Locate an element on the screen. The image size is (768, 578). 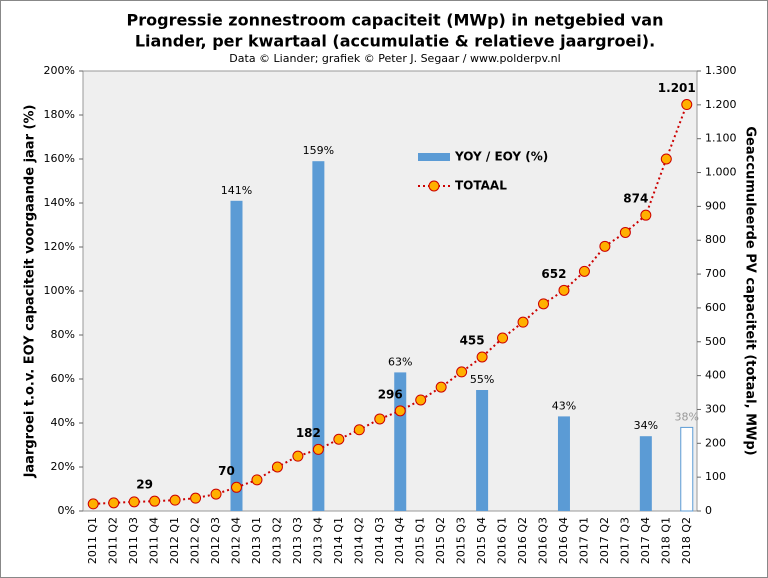
y2-tick-label: 200 is located at coordinates (715, 442).